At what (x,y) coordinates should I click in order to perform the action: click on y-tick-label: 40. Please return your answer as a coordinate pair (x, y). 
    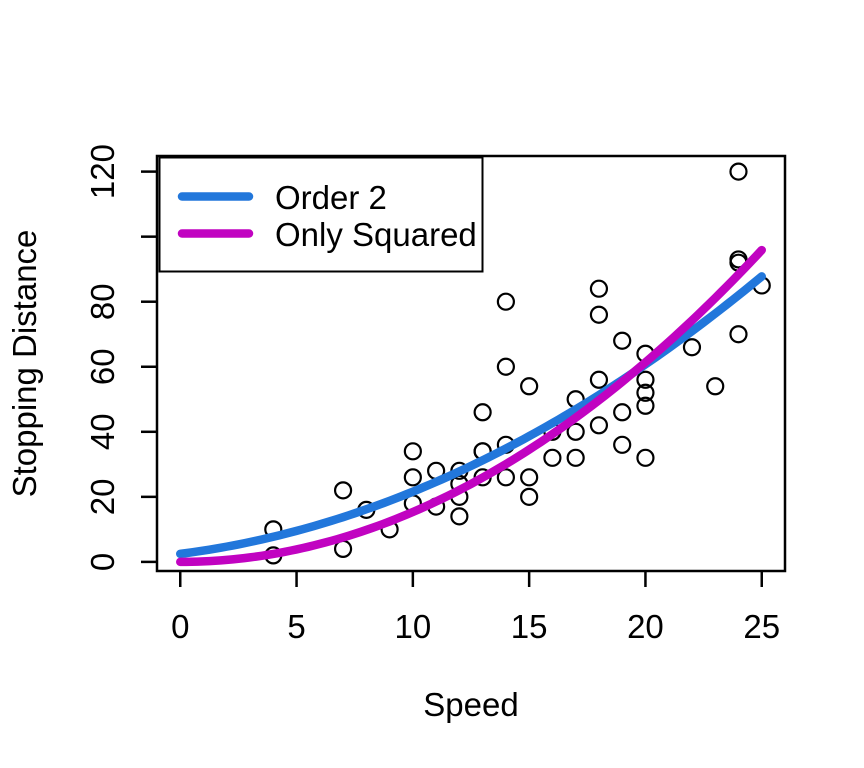
    Looking at the image, I should click on (102, 431).